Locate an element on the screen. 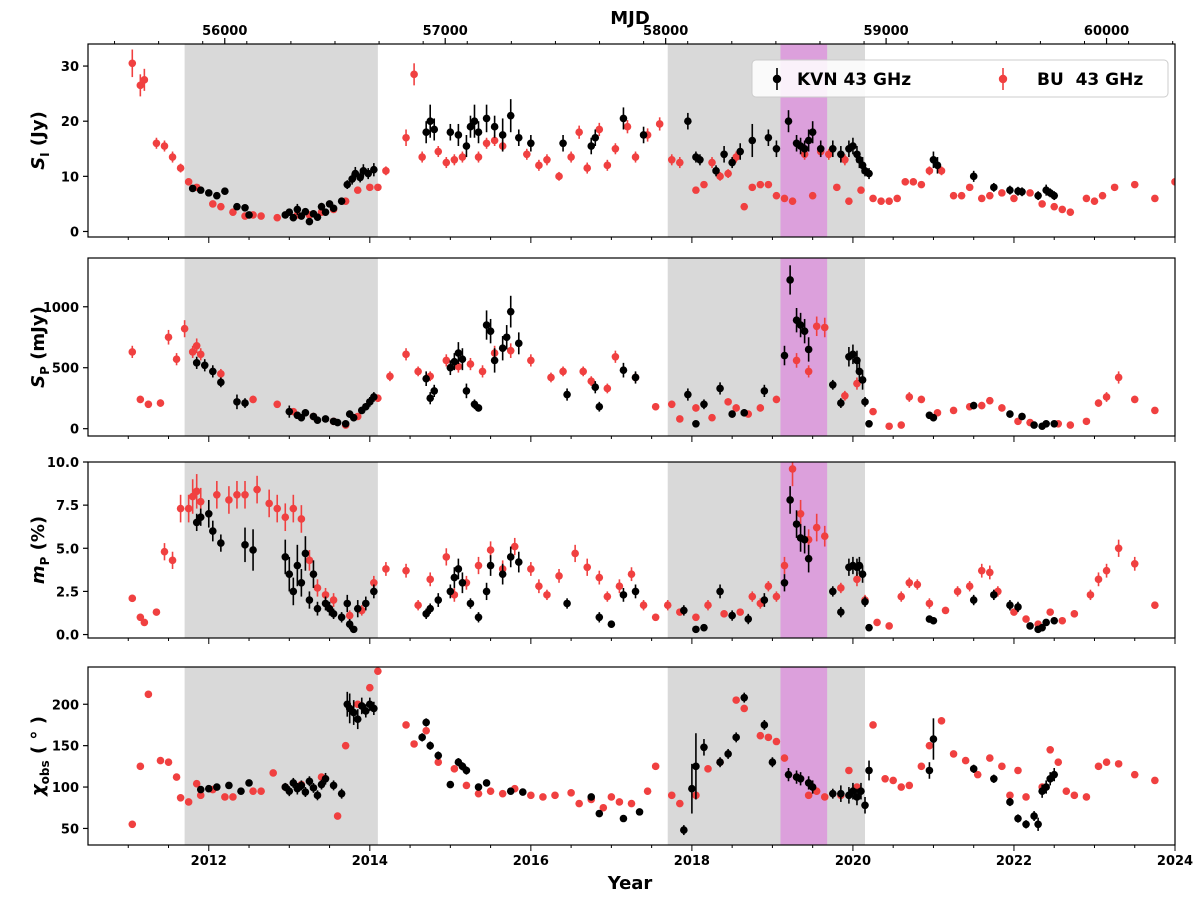  y-axis-label: χobs ( ° ) is located at coordinates (40, 756).